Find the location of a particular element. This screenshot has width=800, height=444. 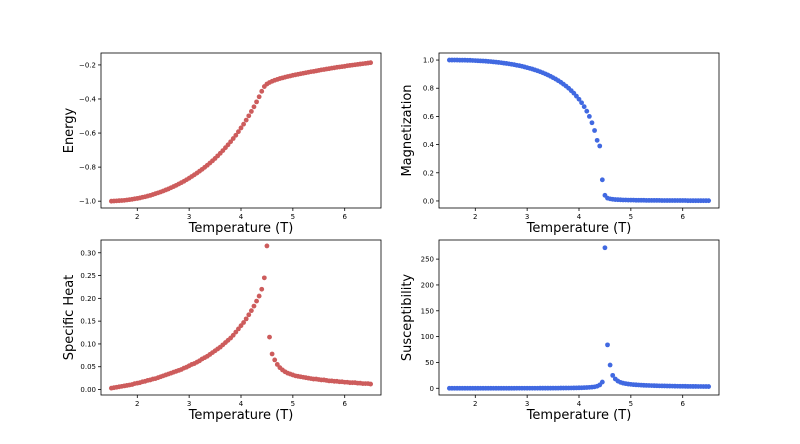

susceptibility-y-axis-label: Susceptibility is located at coordinates (407, 318).